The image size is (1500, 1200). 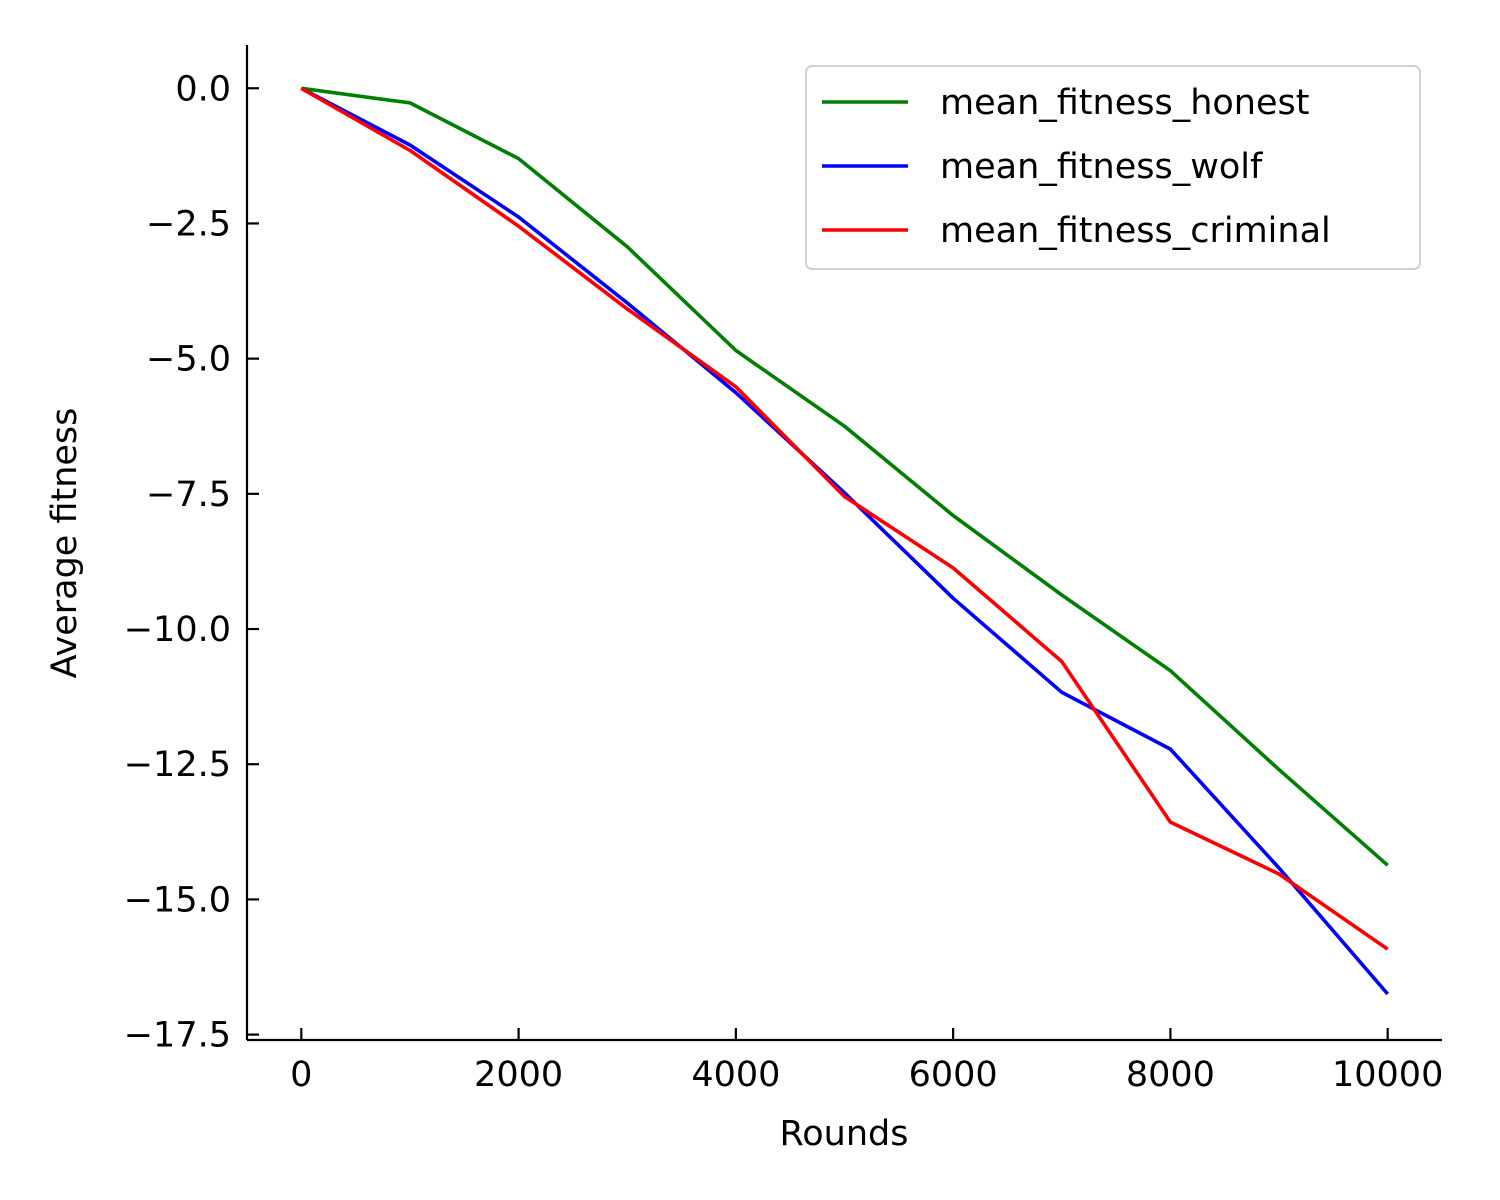 I want to click on y-ticks: 0.0 −2.5 −5.0 −7.5 −10.0 −12.5 −15.0 −17.5, so click(x=191, y=562).